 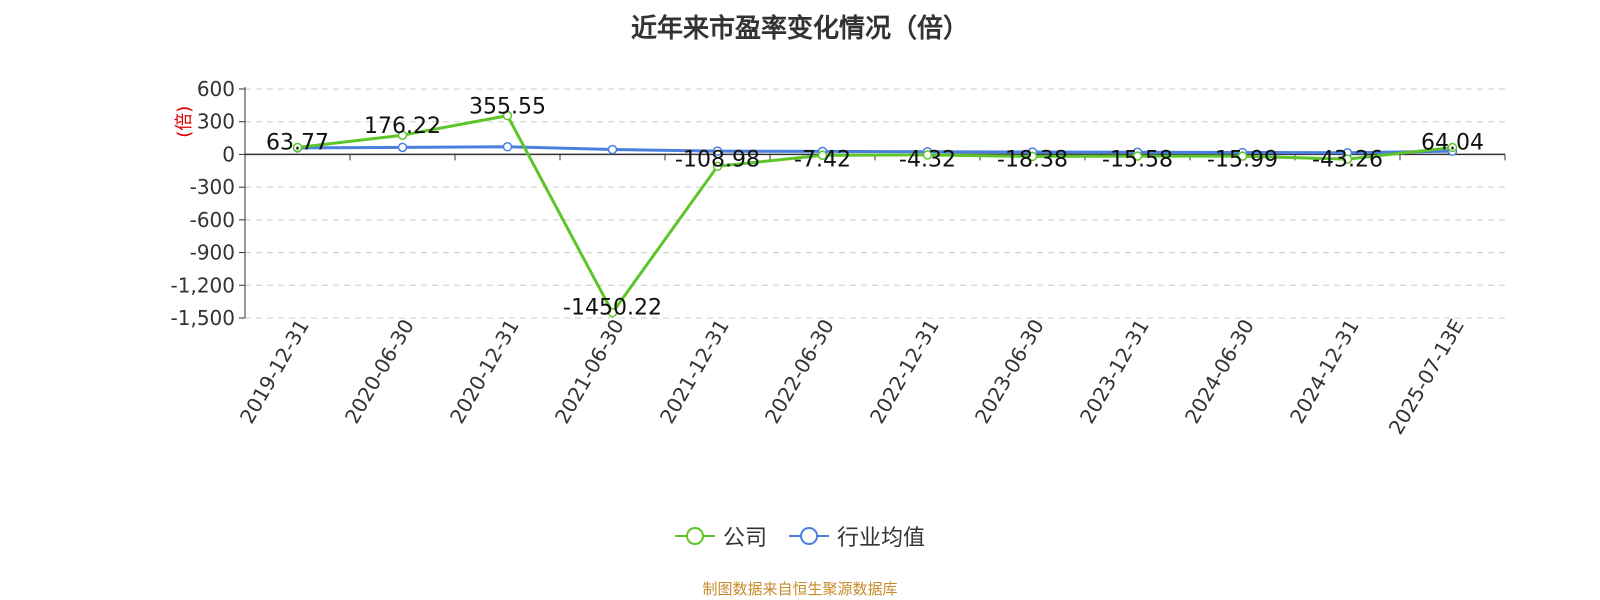 I want to click on company-data-label: 64.04, so click(x=1452, y=142).